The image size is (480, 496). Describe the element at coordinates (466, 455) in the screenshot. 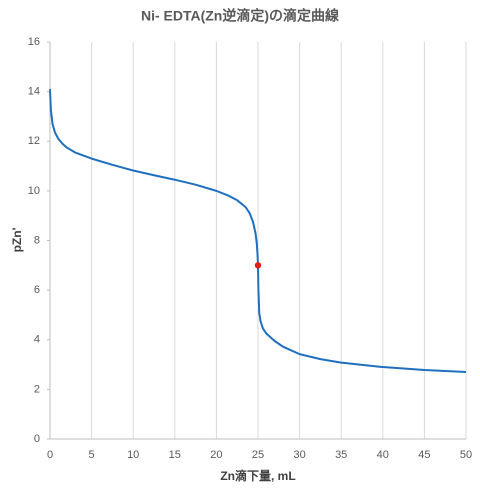

I see `x-tick-label: 50` at that location.